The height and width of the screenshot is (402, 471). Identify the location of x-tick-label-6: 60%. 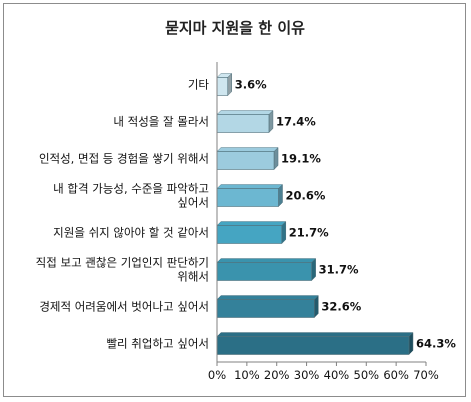
(396, 375).